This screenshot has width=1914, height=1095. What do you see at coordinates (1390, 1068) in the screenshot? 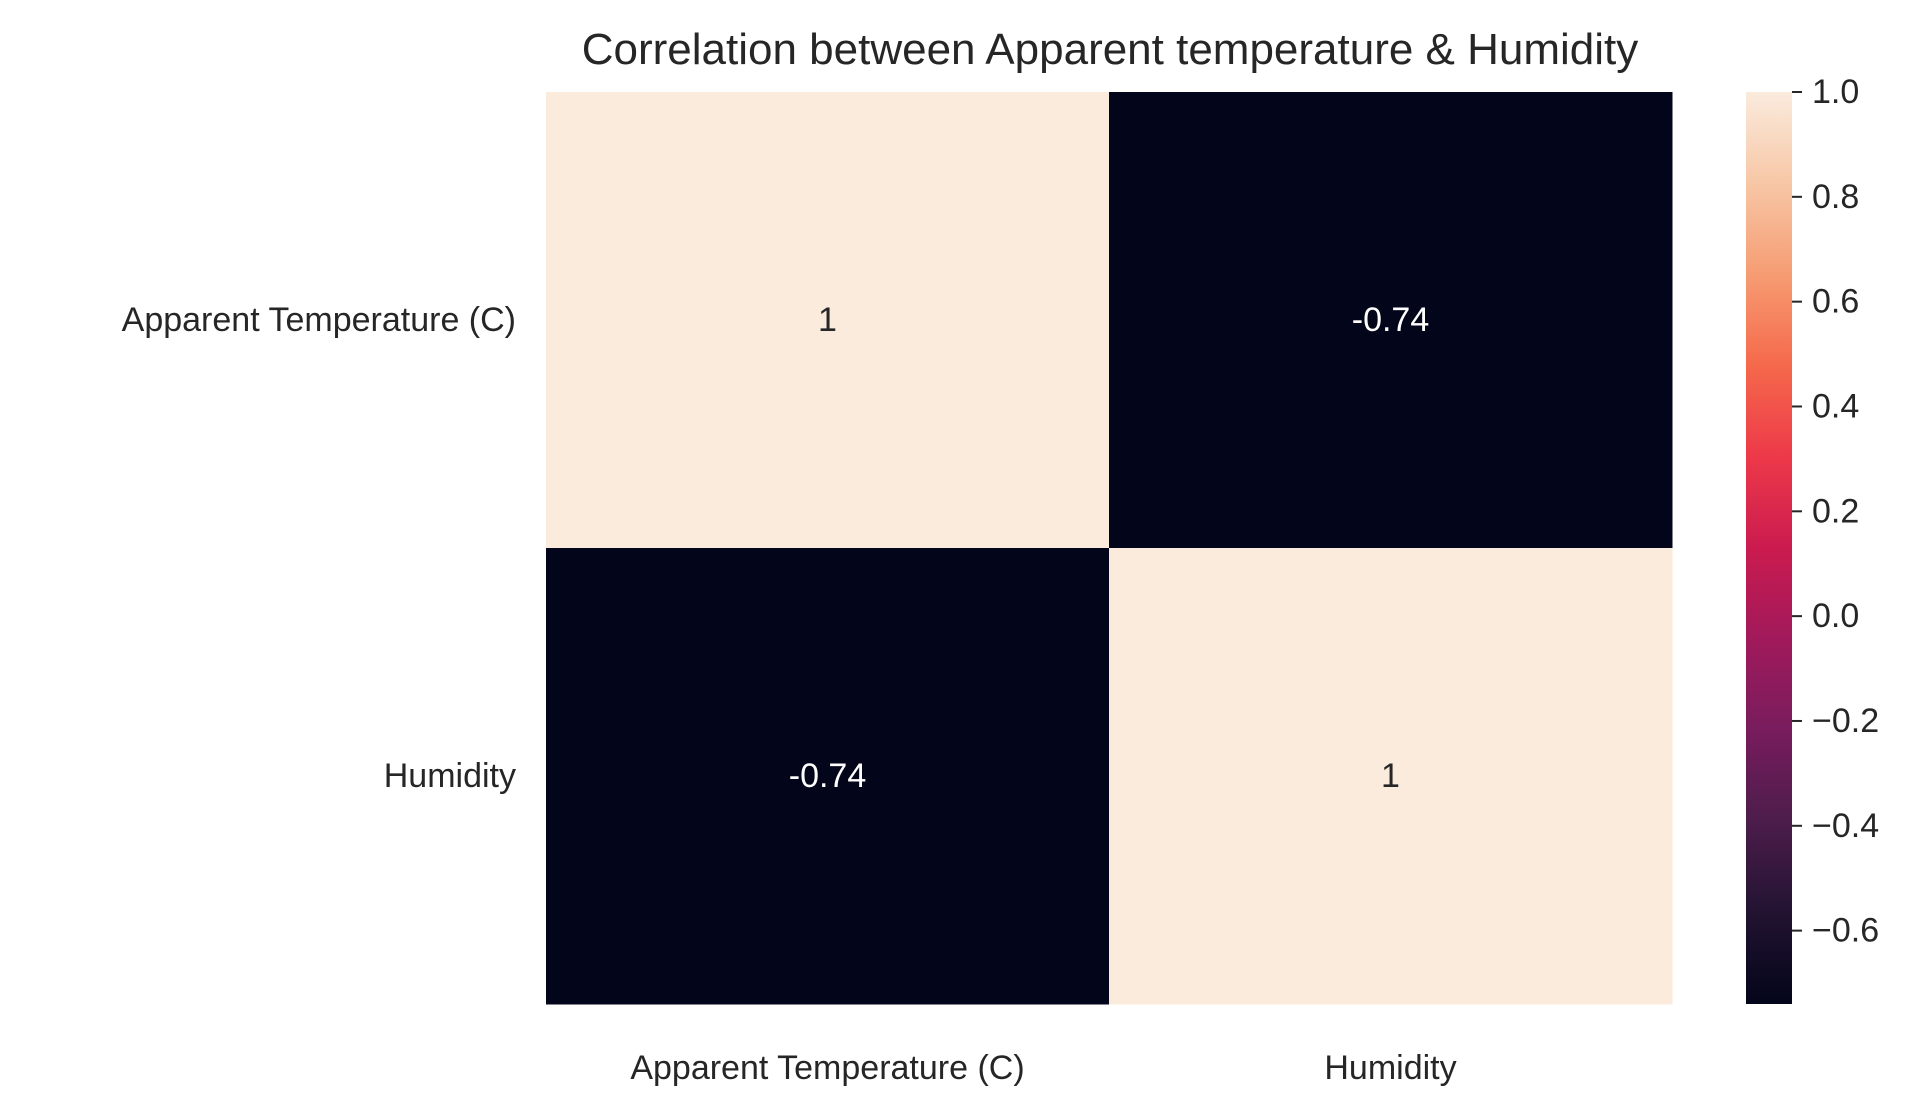
I see `x-tick-label: Humidity` at bounding box center [1390, 1068].